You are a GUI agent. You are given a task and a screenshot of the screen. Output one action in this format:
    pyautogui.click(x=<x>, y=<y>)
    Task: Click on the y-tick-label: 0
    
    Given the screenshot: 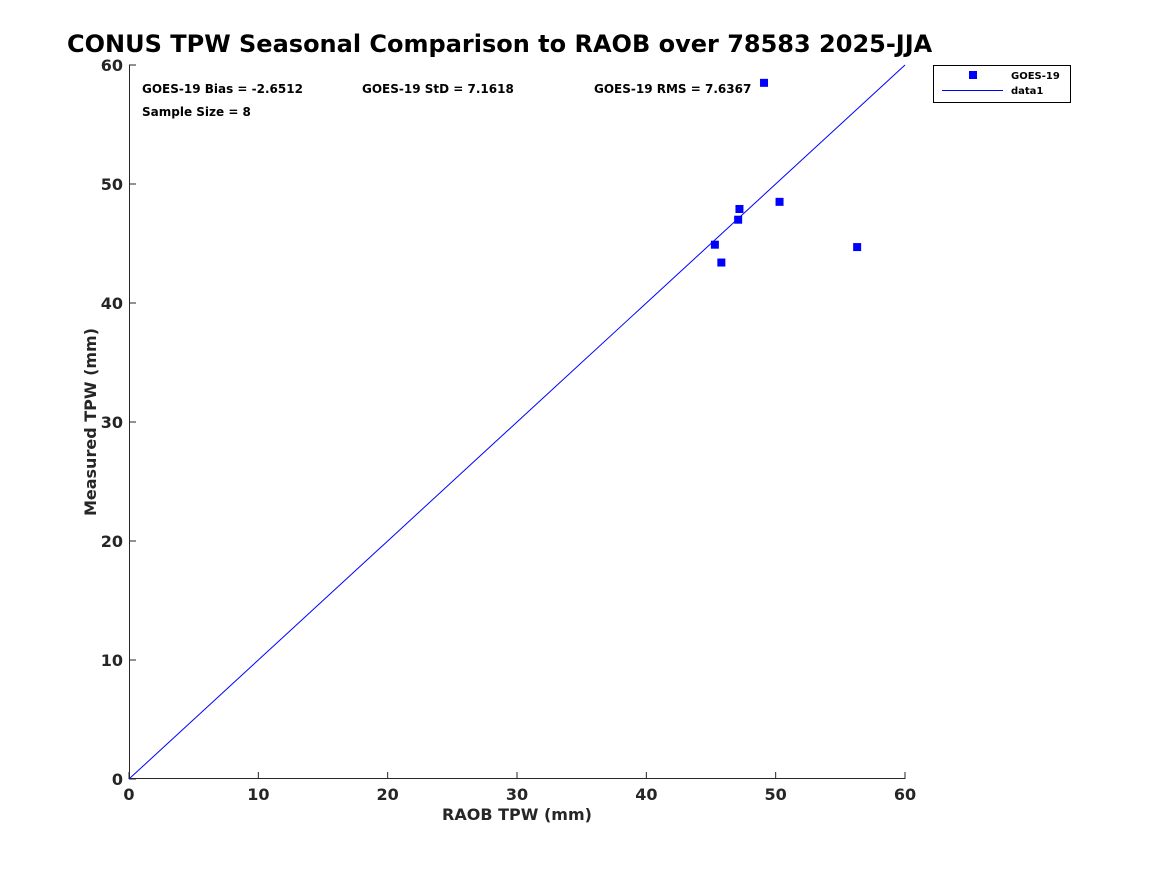 What is the action you would take?
    pyautogui.click(x=117, y=779)
    